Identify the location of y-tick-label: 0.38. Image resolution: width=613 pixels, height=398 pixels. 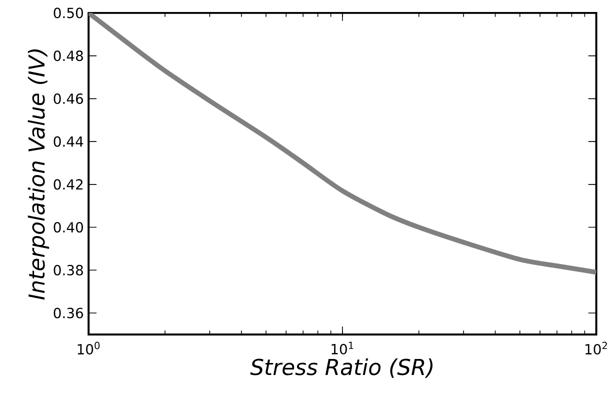
(68, 270).